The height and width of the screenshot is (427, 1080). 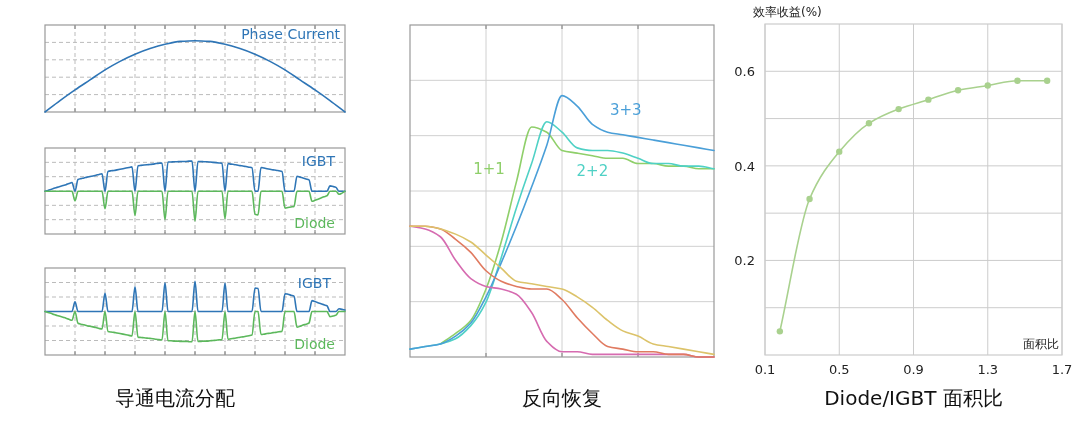 What do you see at coordinates (913, 398) in the screenshot?
I see `text: Diode/IGBT 面积比` at bounding box center [913, 398].